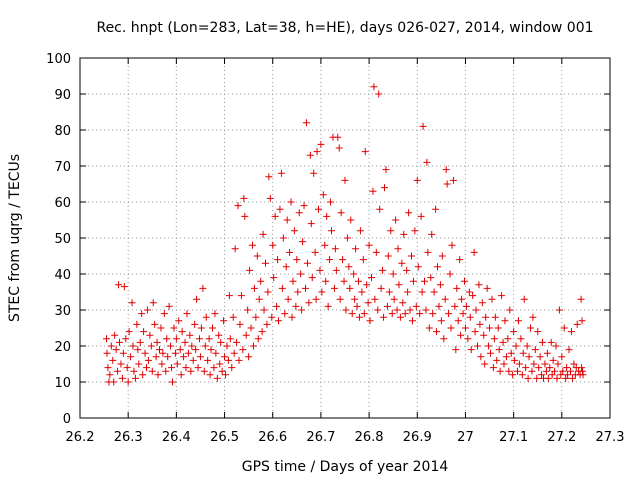 This screenshot has height=480, width=640. I want to click on x-axis-label: GPS time / Days of year 2014, so click(345, 467).